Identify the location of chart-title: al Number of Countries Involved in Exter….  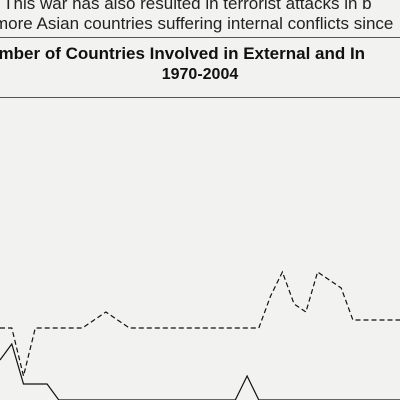
(182, 54).